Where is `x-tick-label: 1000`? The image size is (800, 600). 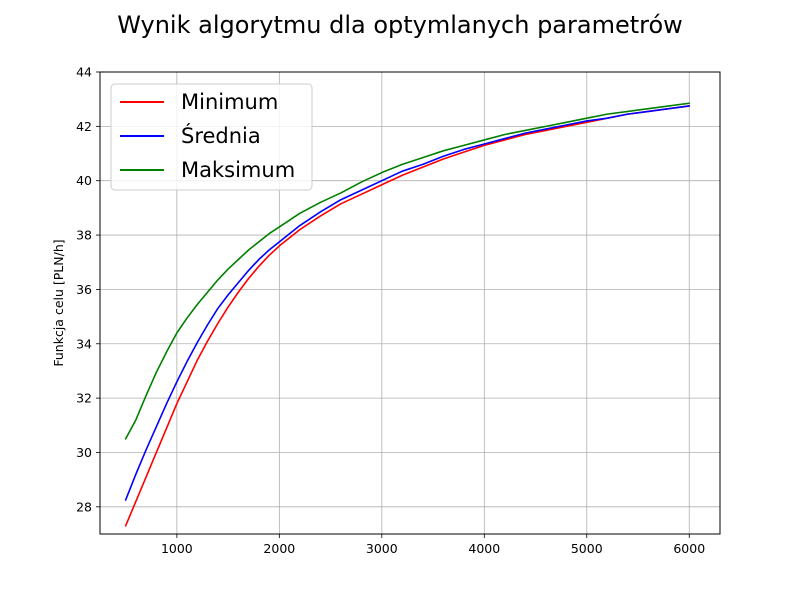 x-tick-label: 1000 is located at coordinates (177, 548).